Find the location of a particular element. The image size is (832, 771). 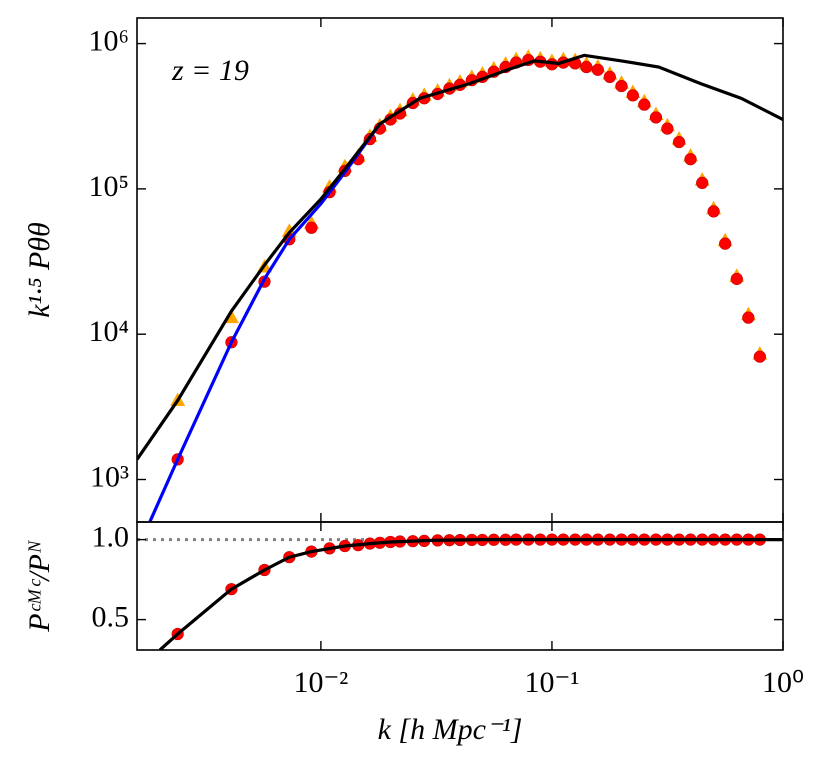

y-tick-label: 10³ is located at coordinates (109, 476).